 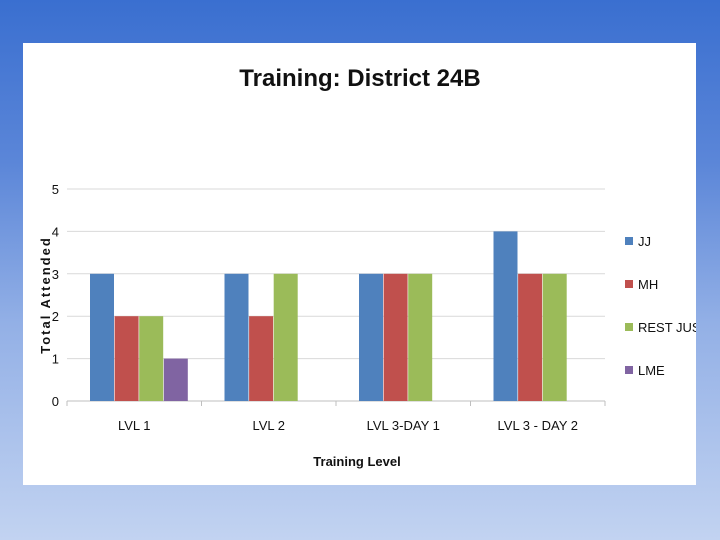 I want to click on legend: JJ MH REST JUST LME, so click(x=660, y=306).